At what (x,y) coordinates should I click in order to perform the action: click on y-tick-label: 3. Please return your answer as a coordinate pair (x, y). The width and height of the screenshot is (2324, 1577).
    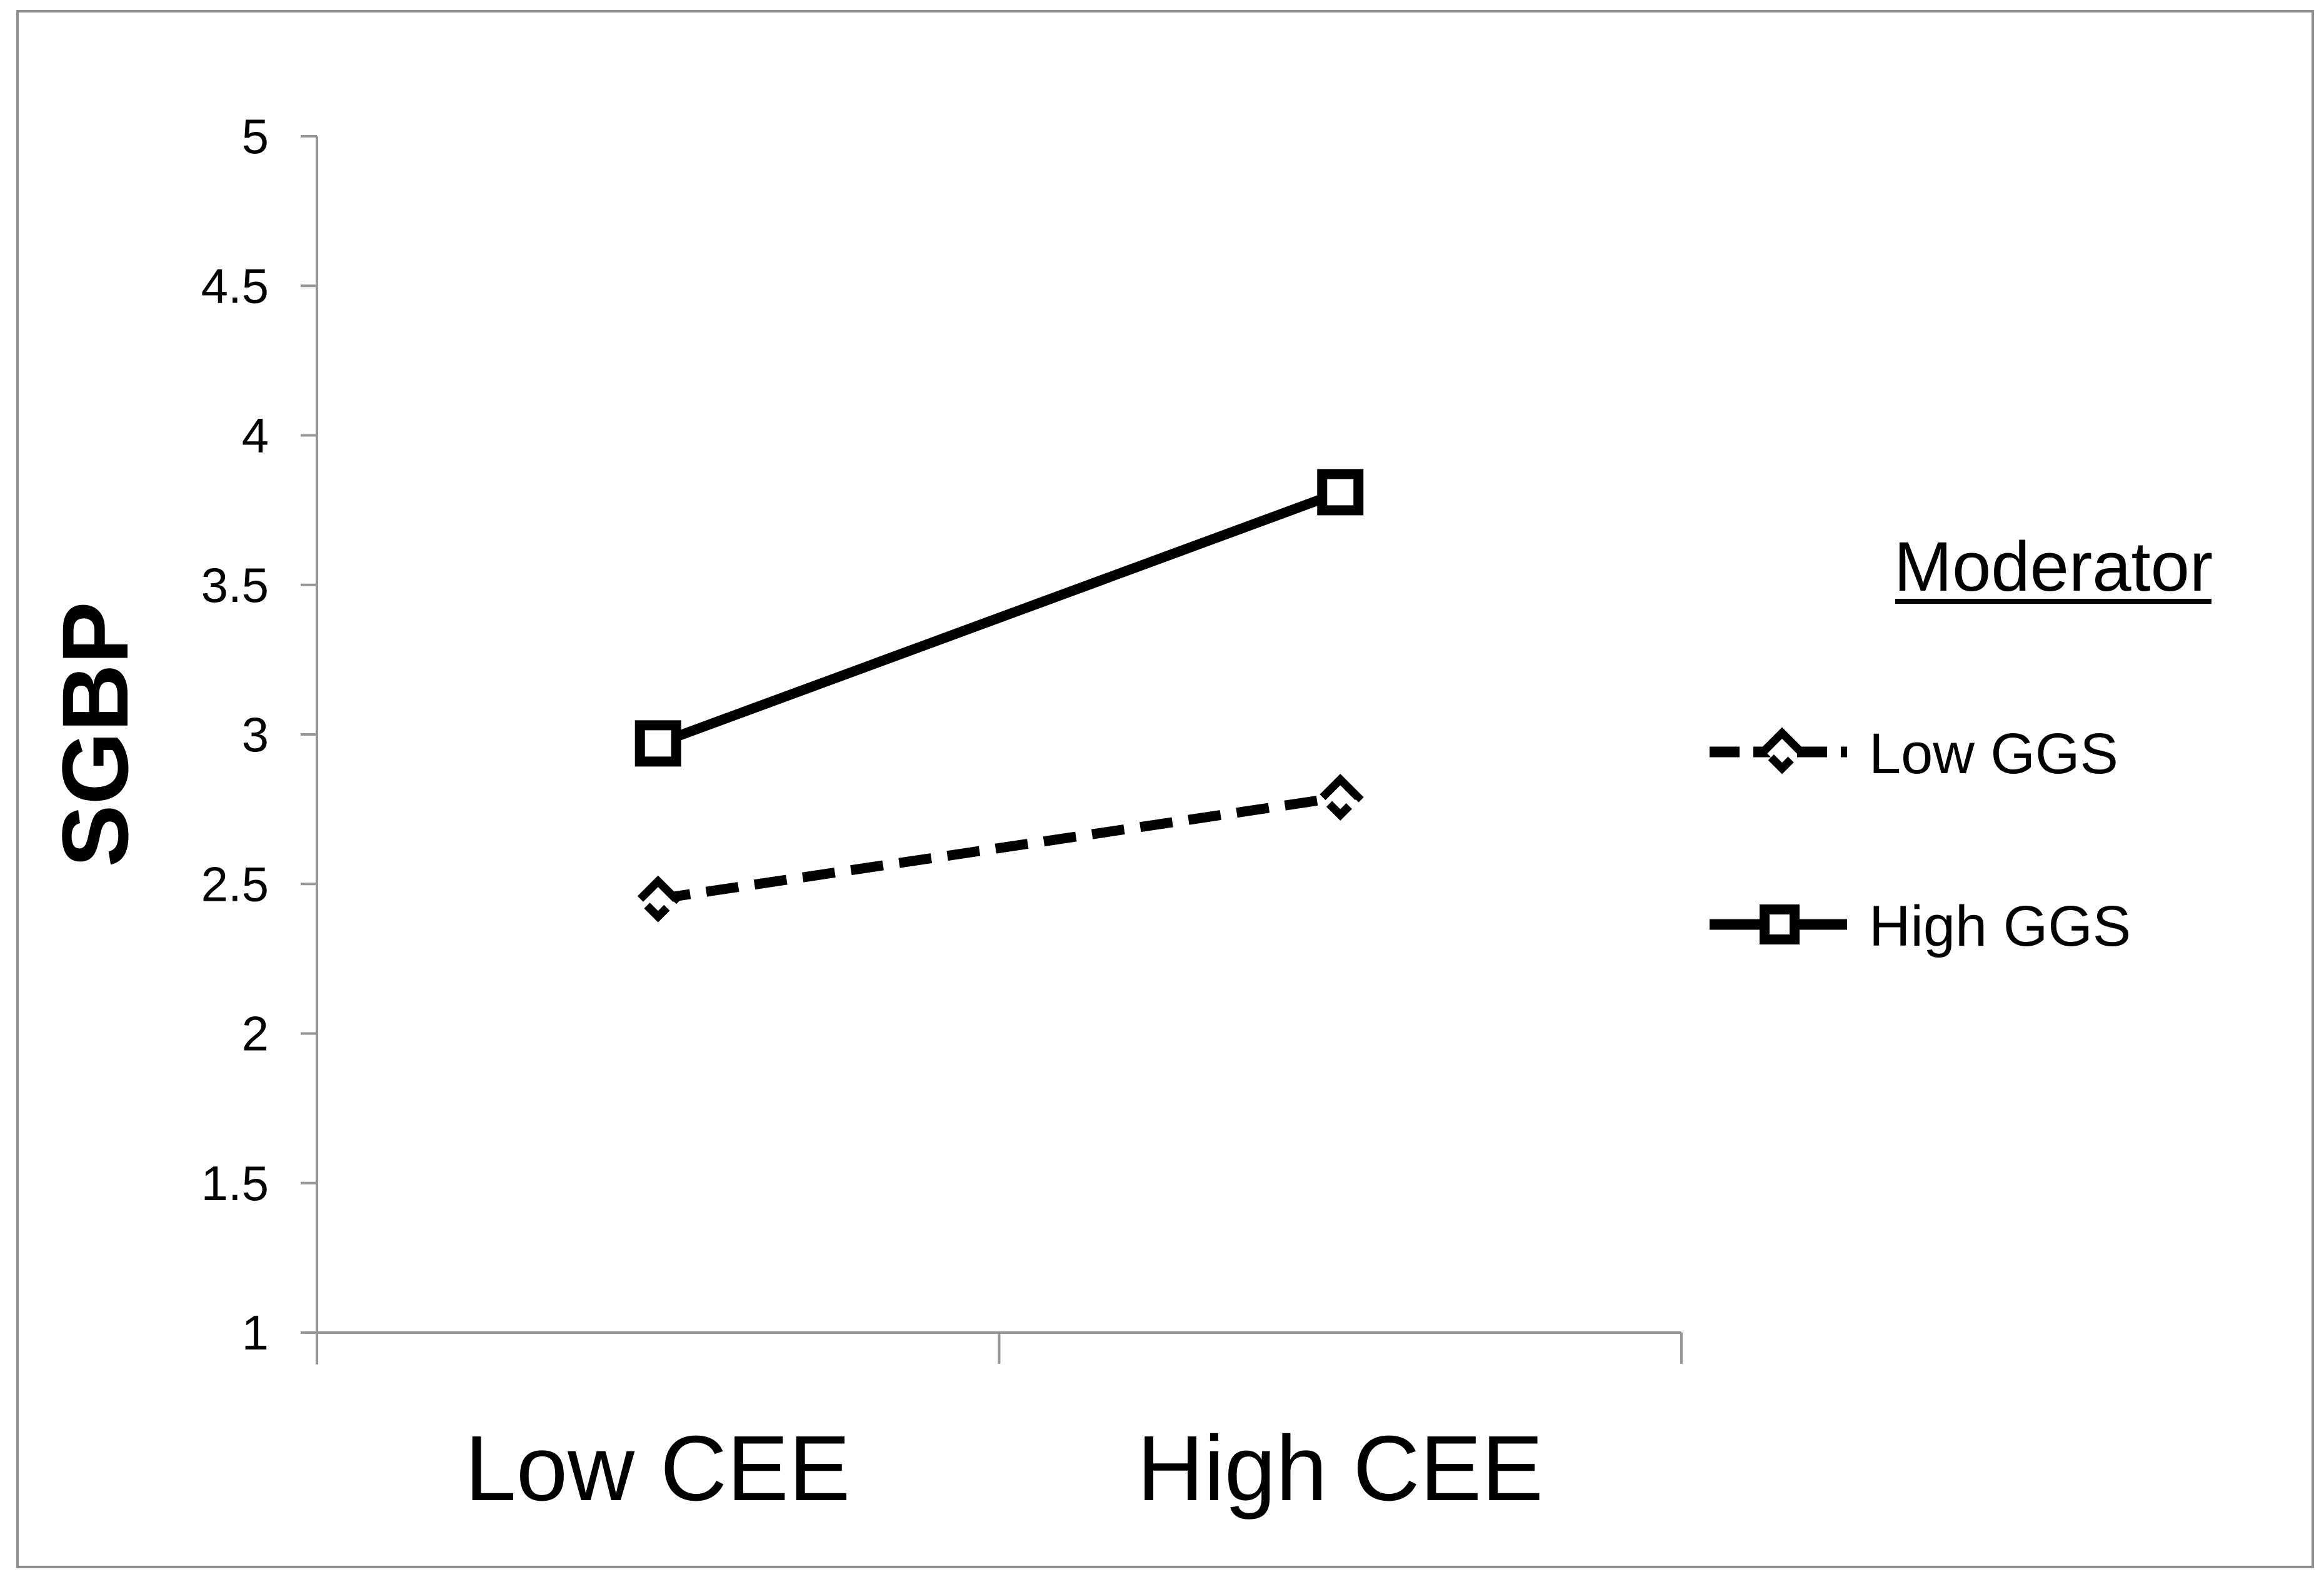
    Looking at the image, I should click on (255, 734).